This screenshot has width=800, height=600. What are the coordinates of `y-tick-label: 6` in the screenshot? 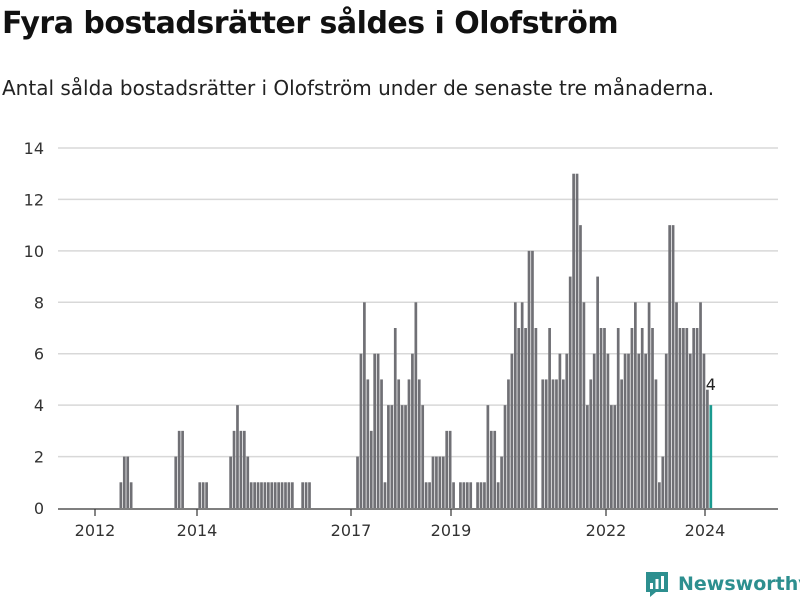 It's located at (39, 354).